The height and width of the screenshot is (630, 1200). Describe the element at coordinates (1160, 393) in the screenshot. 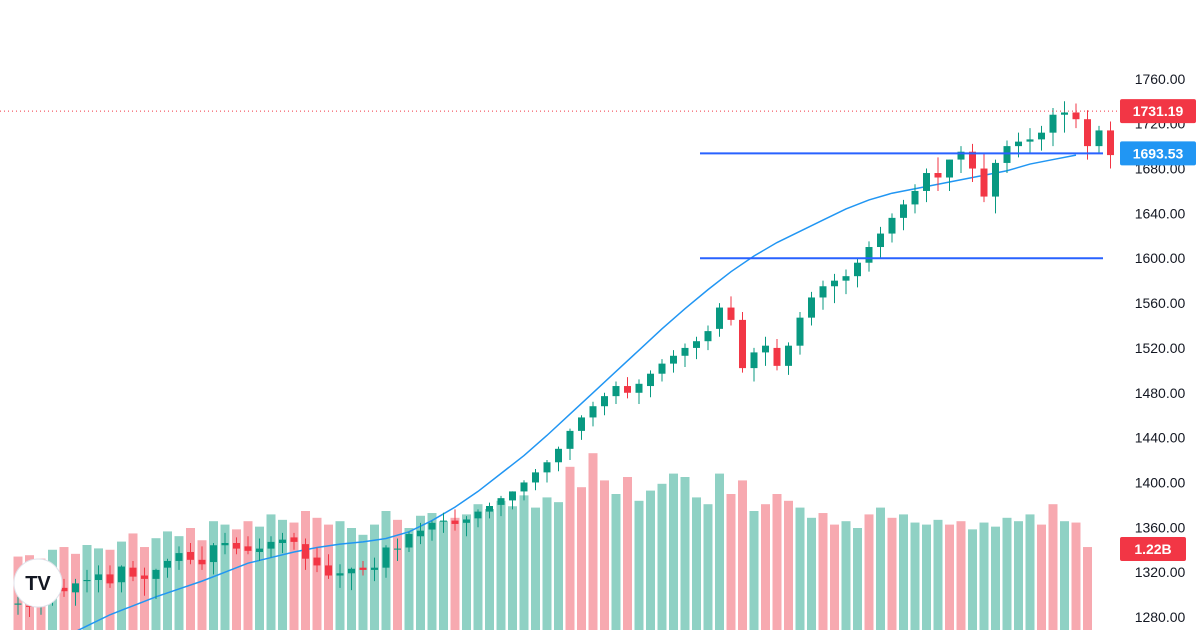

I see `y-tick-label: 1480.00` at that location.